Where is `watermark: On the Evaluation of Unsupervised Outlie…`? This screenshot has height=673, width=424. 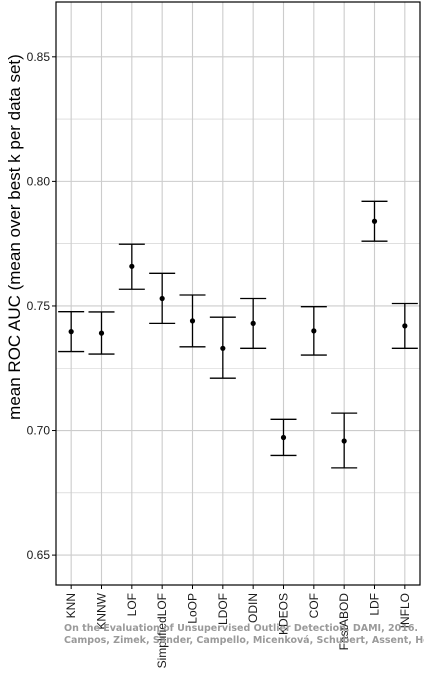
watermark: On the Evaluation of Unsupervised Outlie… is located at coordinates (244, 634).